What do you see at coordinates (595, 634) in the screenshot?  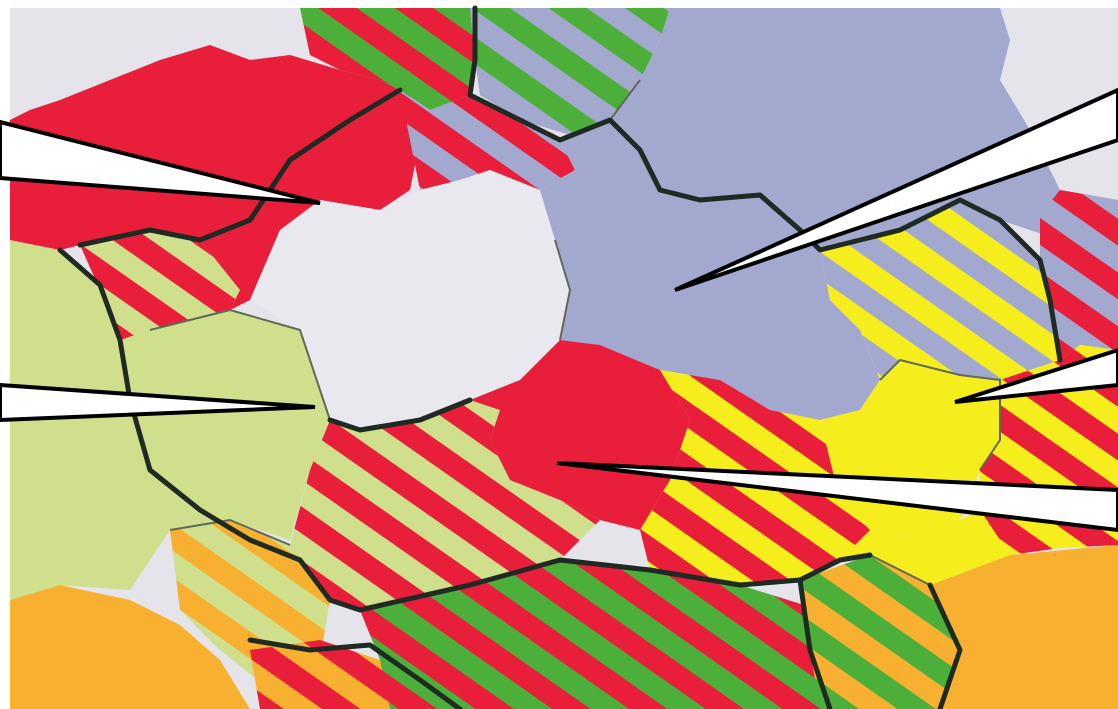 I see `region-south-red-green-striped` at bounding box center [595, 634].